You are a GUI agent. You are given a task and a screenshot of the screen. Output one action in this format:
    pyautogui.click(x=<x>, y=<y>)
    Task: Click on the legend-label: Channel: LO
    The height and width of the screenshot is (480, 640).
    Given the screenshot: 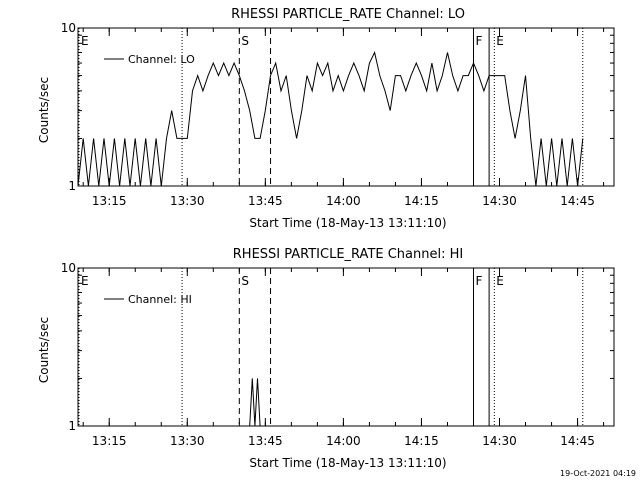 What is the action you would take?
    pyautogui.click(x=161, y=59)
    